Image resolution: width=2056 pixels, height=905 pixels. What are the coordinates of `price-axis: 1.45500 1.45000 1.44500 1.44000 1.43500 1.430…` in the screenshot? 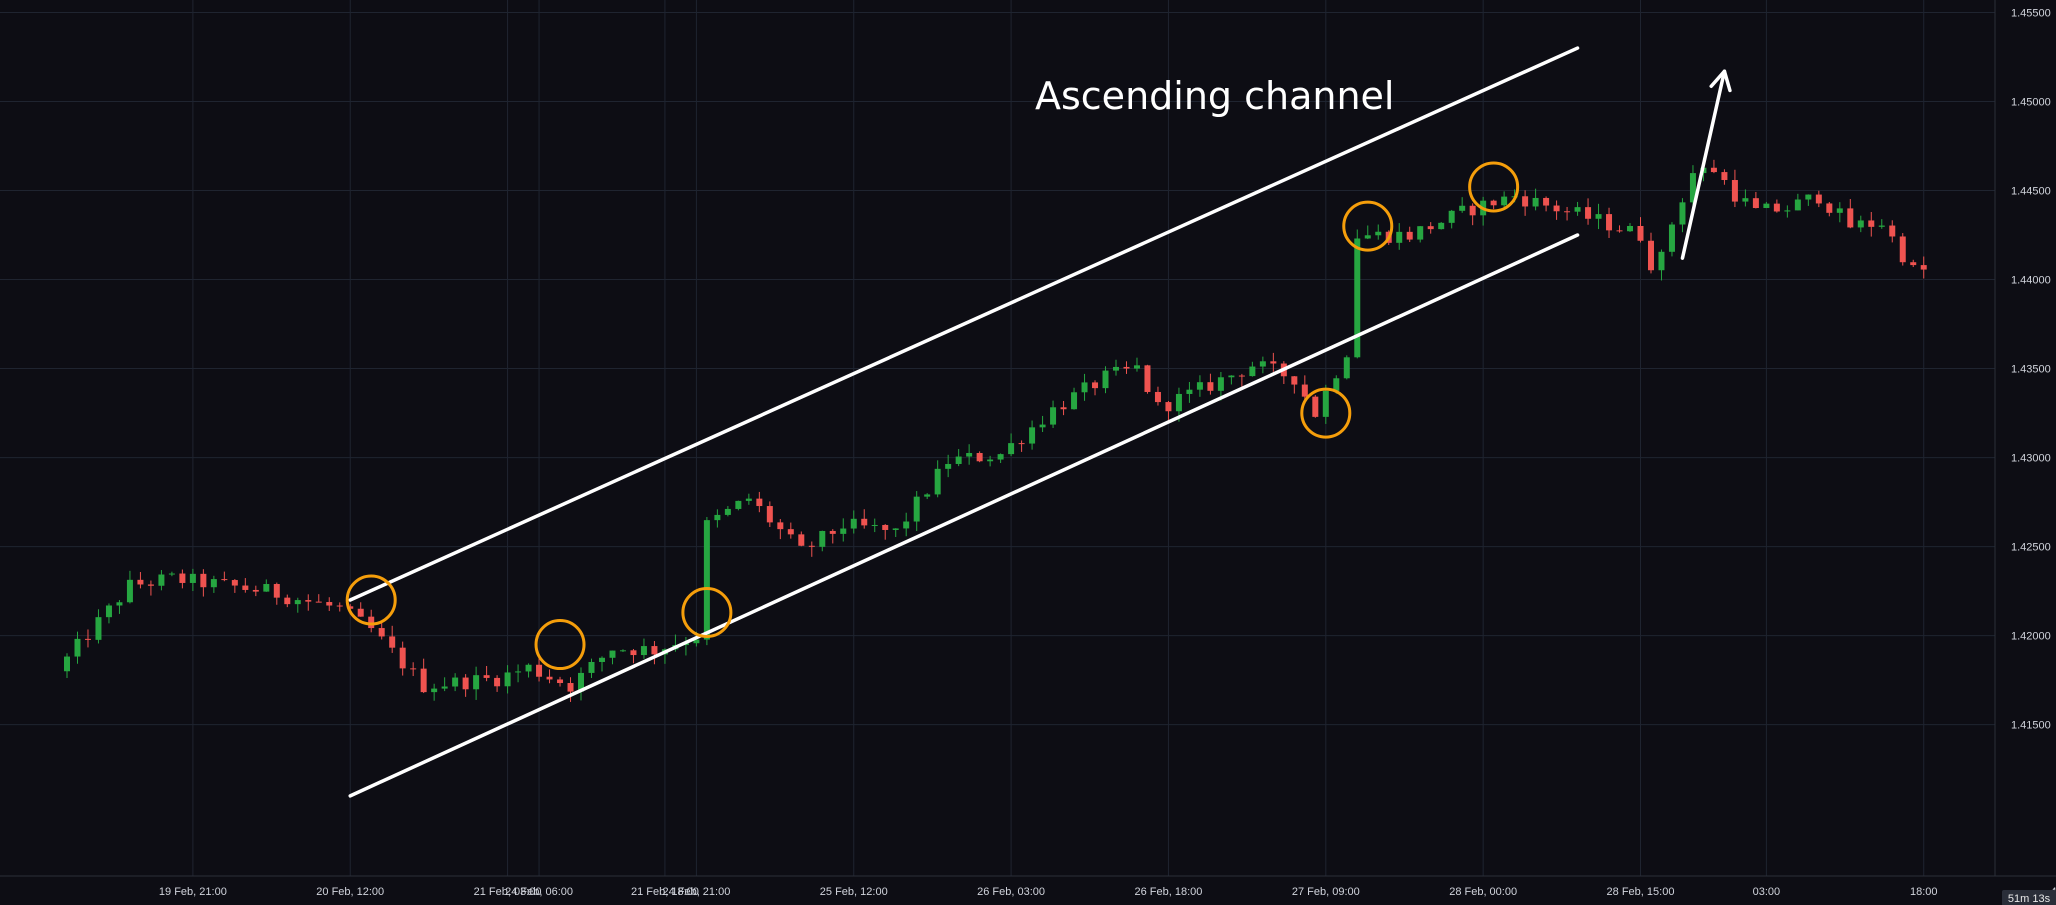 It's located at (2022, 438).